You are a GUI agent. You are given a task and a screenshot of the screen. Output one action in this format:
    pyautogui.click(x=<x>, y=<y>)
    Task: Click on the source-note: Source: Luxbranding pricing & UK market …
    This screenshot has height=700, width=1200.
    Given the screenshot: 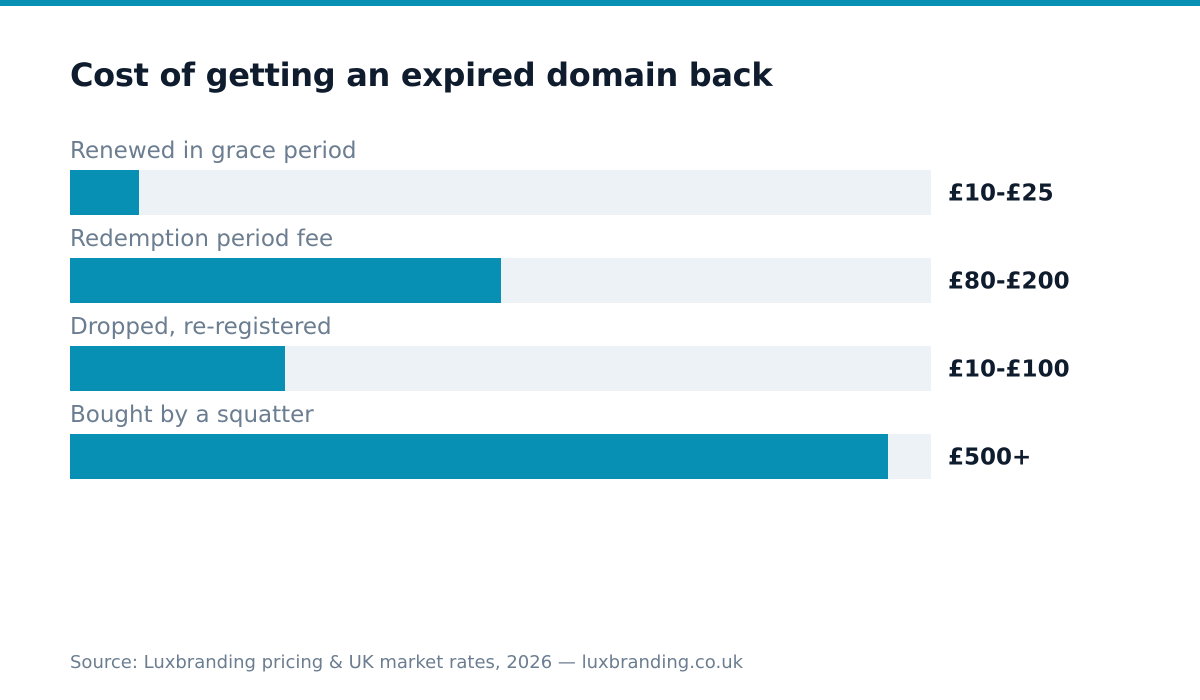 What is the action you would take?
    pyautogui.click(x=407, y=662)
    